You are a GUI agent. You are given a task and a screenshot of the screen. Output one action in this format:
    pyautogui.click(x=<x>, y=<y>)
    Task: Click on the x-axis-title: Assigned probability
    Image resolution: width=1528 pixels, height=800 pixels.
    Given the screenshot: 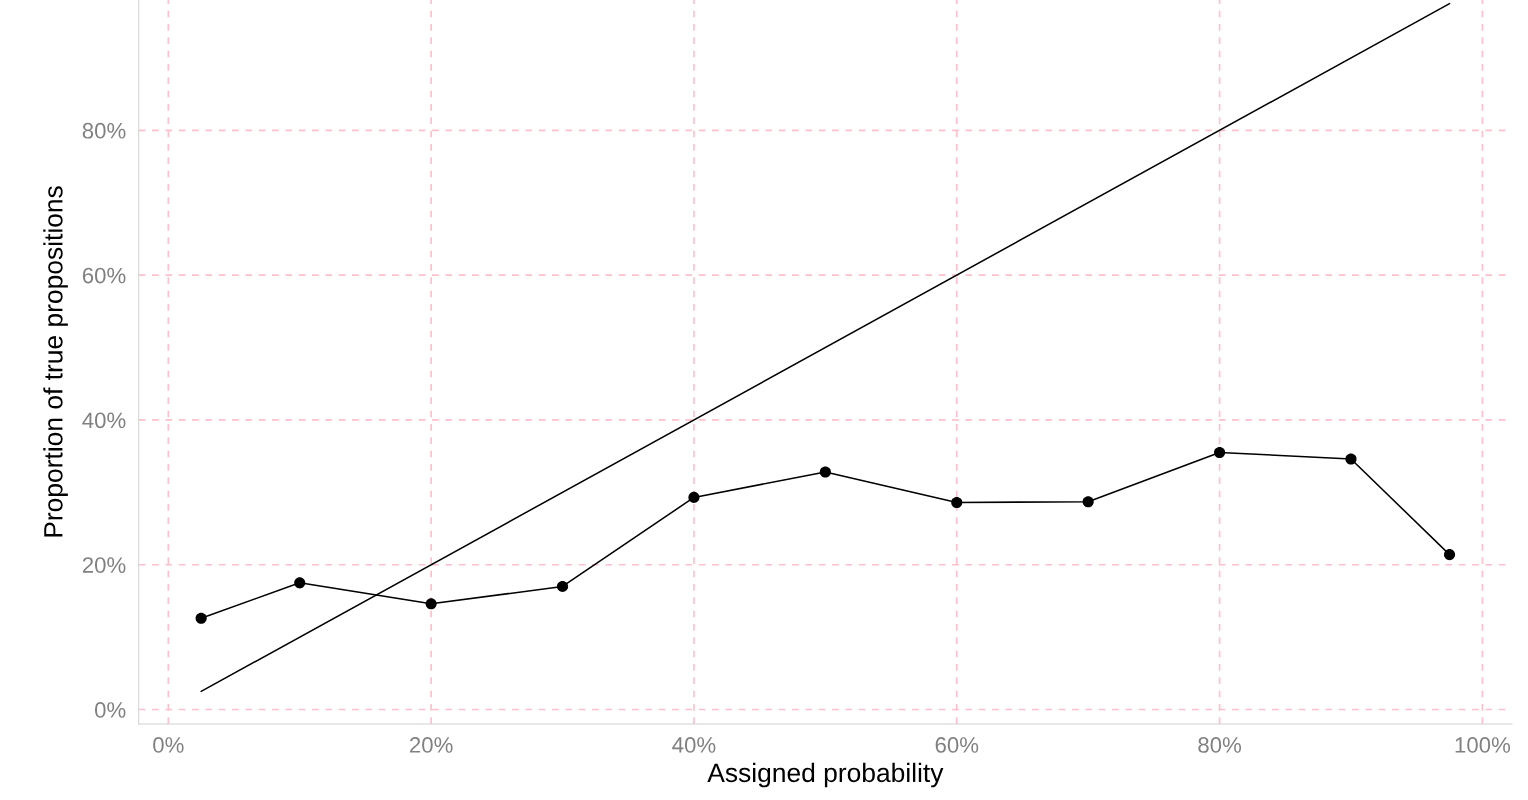 What is the action you would take?
    pyautogui.click(x=825, y=775)
    